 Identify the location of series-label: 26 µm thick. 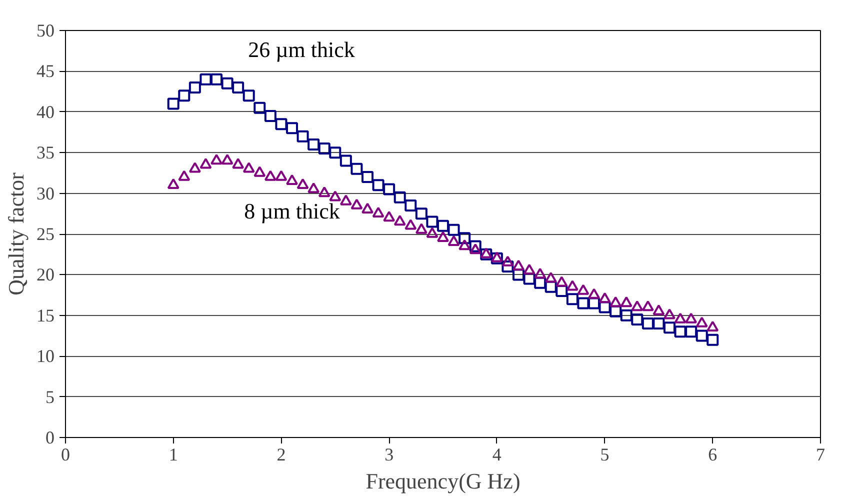
(301, 49).